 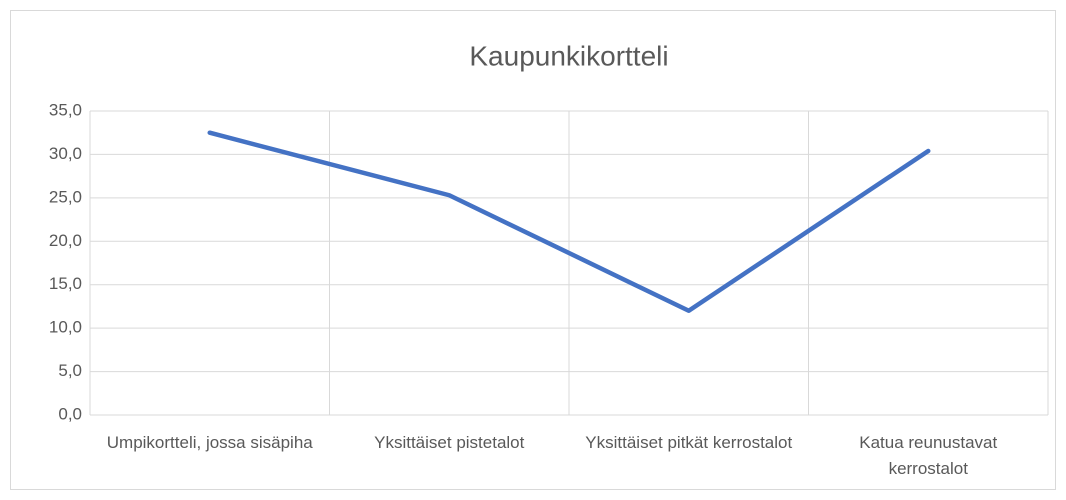 What do you see at coordinates (568, 55) in the screenshot?
I see `chart-title: Kaupunkikortteli` at bounding box center [568, 55].